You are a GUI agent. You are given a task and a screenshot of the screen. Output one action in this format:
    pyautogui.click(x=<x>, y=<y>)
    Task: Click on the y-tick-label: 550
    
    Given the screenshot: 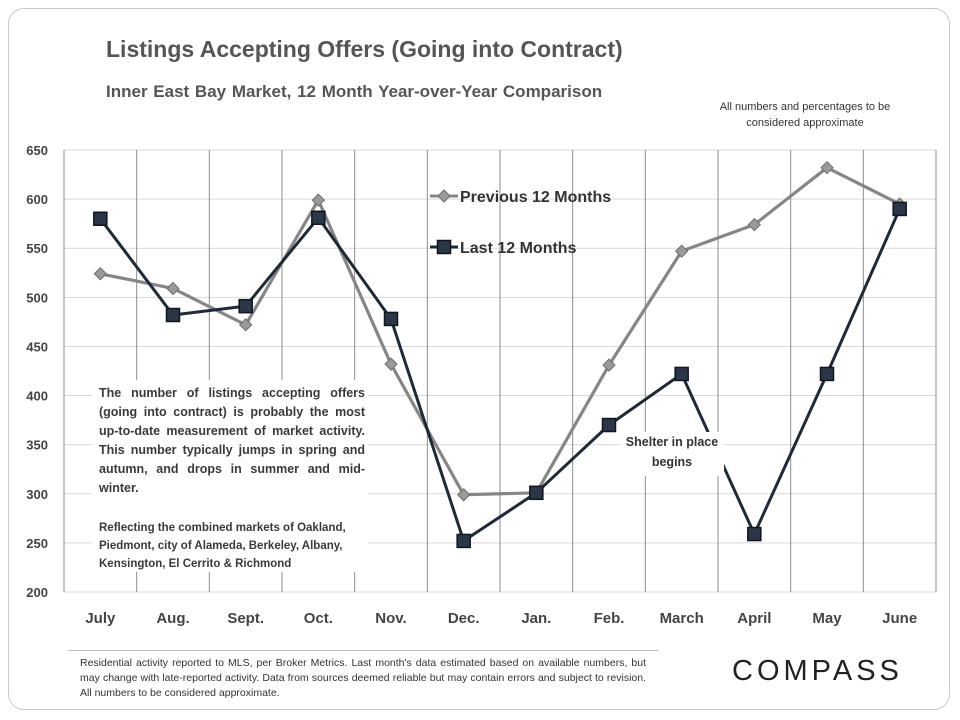 What is the action you would take?
    pyautogui.click(x=37, y=248)
    